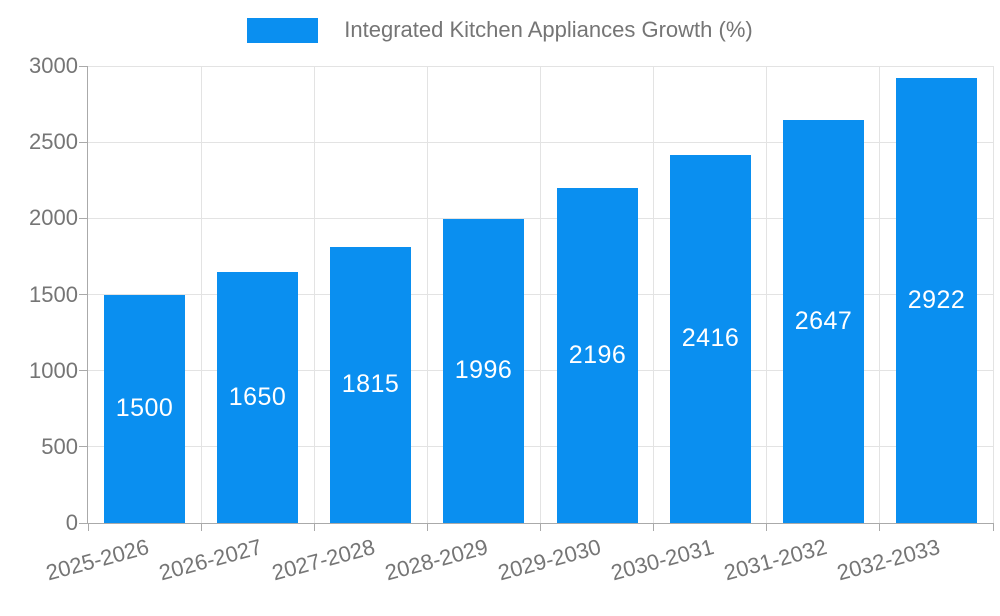 The width and height of the screenshot is (1000, 616). Describe the element at coordinates (71, 522) in the screenshot. I see `y-axis-tick-label: 0` at that location.